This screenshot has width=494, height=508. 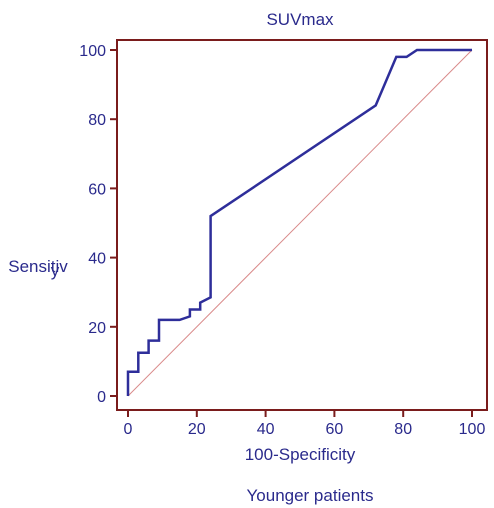 I want to click on y-tick-label: 80, so click(x=97, y=120).